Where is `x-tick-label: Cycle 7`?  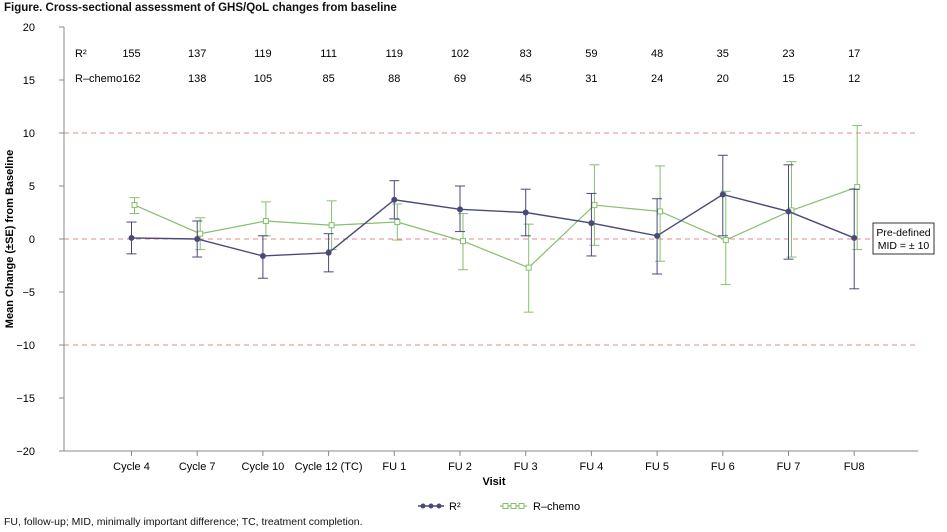 x-tick-label: Cycle 7 is located at coordinates (197, 467).